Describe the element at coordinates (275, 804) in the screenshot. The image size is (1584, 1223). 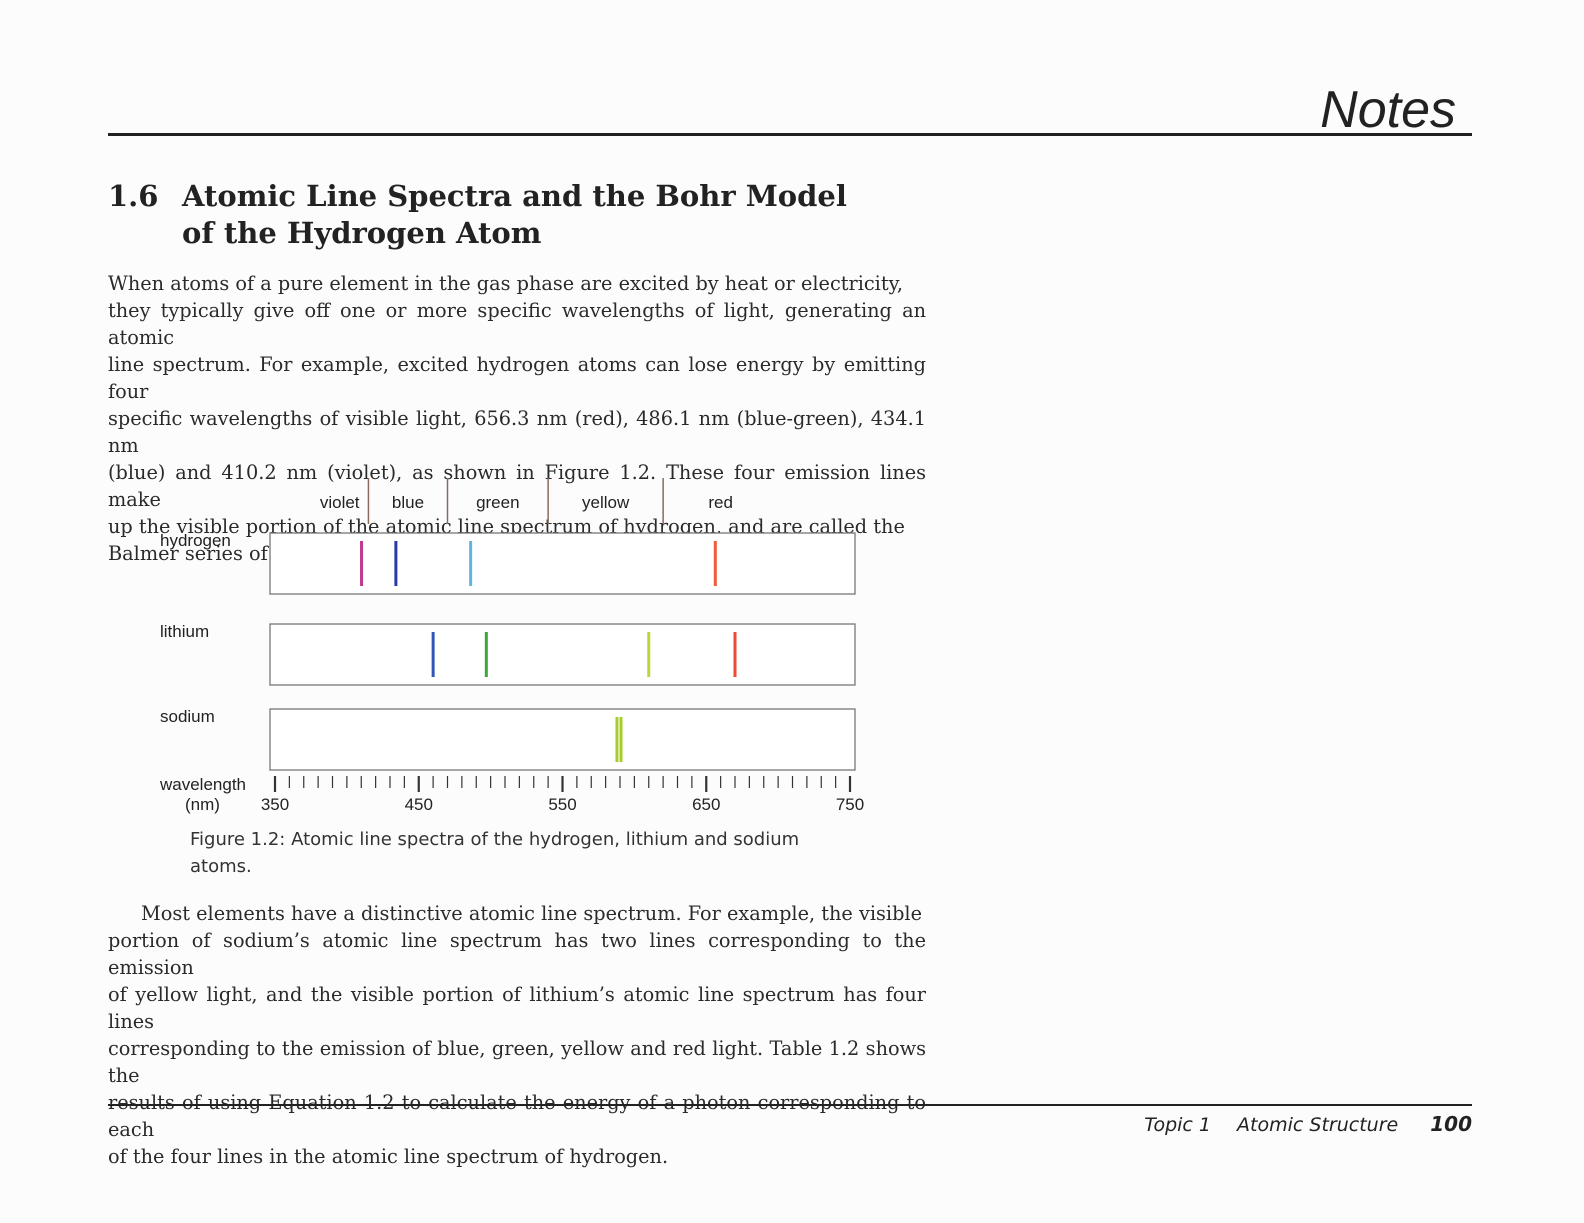
I see `axis-tick-label: 350` at that location.